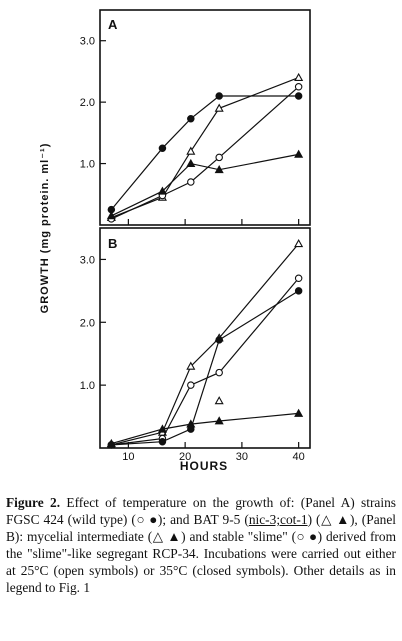 This screenshot has height=641, width=402. Describe the element at coordinates (45, 228) in the screenshot. I see `y-axis-title: GROWTH (mg protein. ml⁻¹)` at that location.